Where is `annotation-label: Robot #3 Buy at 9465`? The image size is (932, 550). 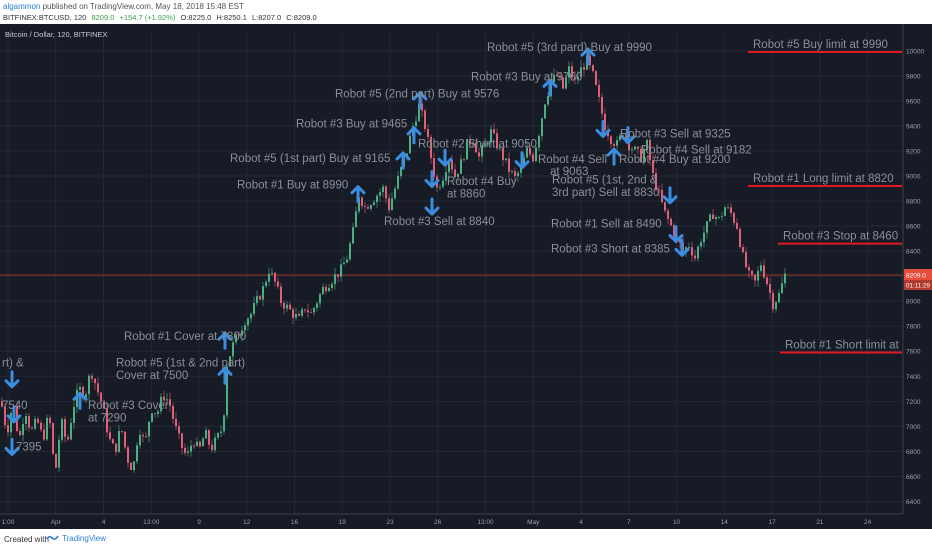
annotation-label: Robot #3 Buy at 9465 is located at coordinates (351, 124).